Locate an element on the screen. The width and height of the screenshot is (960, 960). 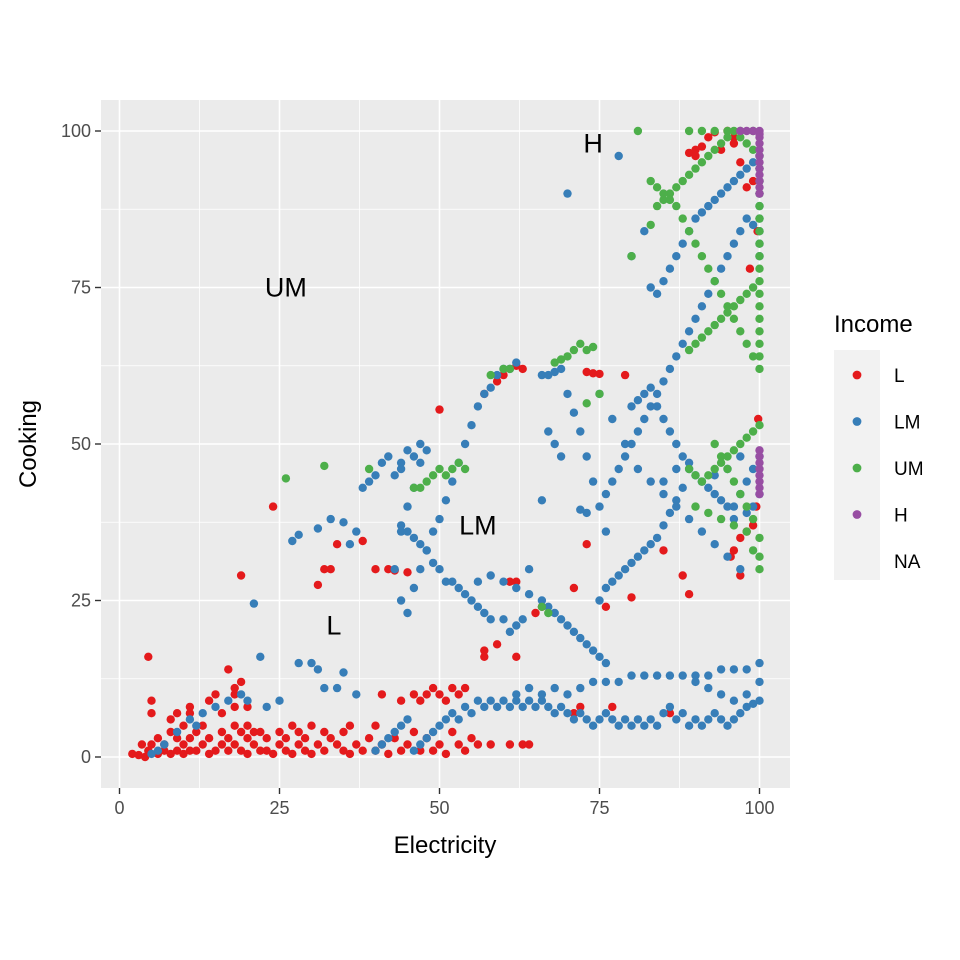
x-axis-title: Electricity is located at coordinates (445, 845).